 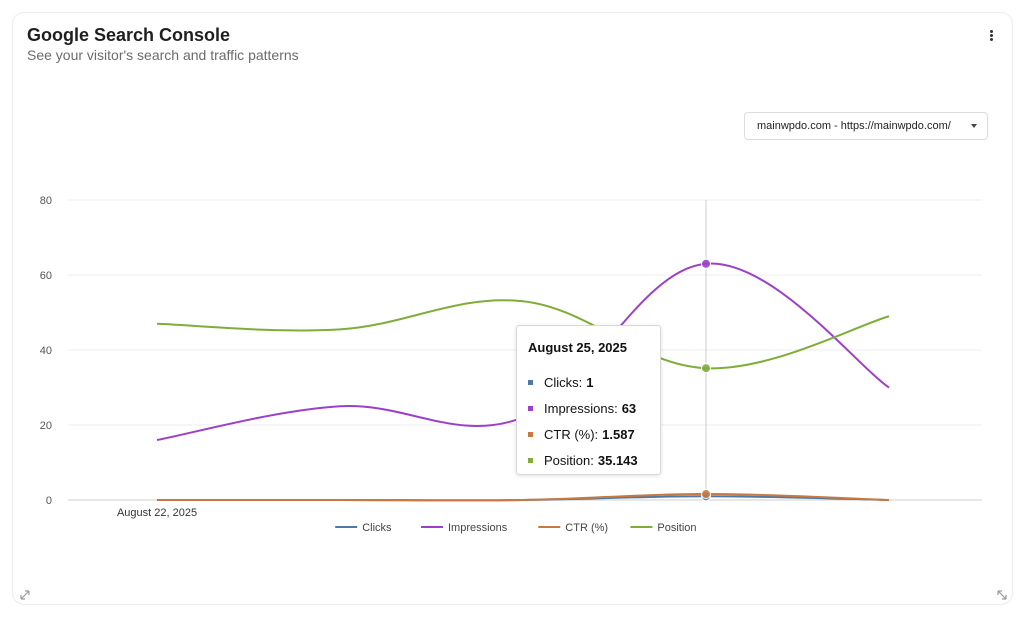 What do you see at coordinates (478, 528) in the screenshot?
I see `legend-label-impressions: Impressions` at bounding box center [478, 528].